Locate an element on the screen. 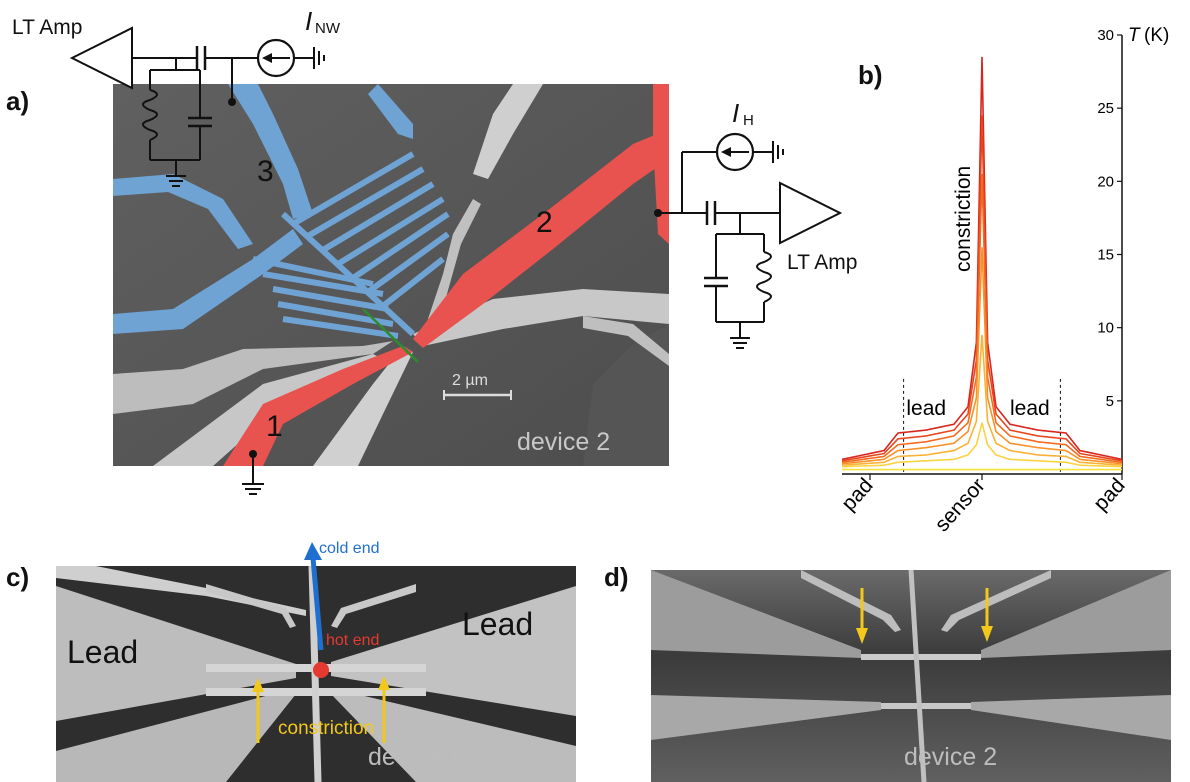 The width and height of the screenshot is (1190, 782). y-tick-label-25: 25 is located at coordinates (1105, 108).